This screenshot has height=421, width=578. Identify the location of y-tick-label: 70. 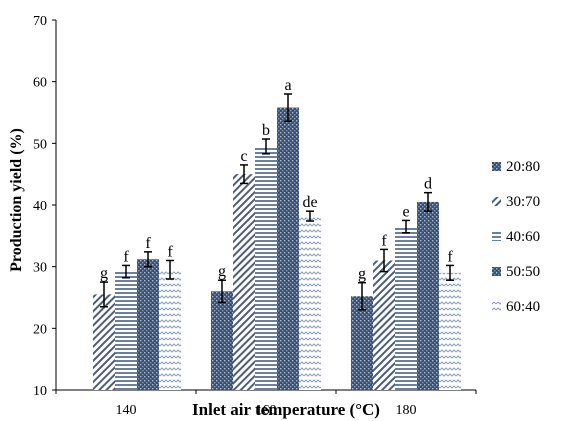
(40, 21).